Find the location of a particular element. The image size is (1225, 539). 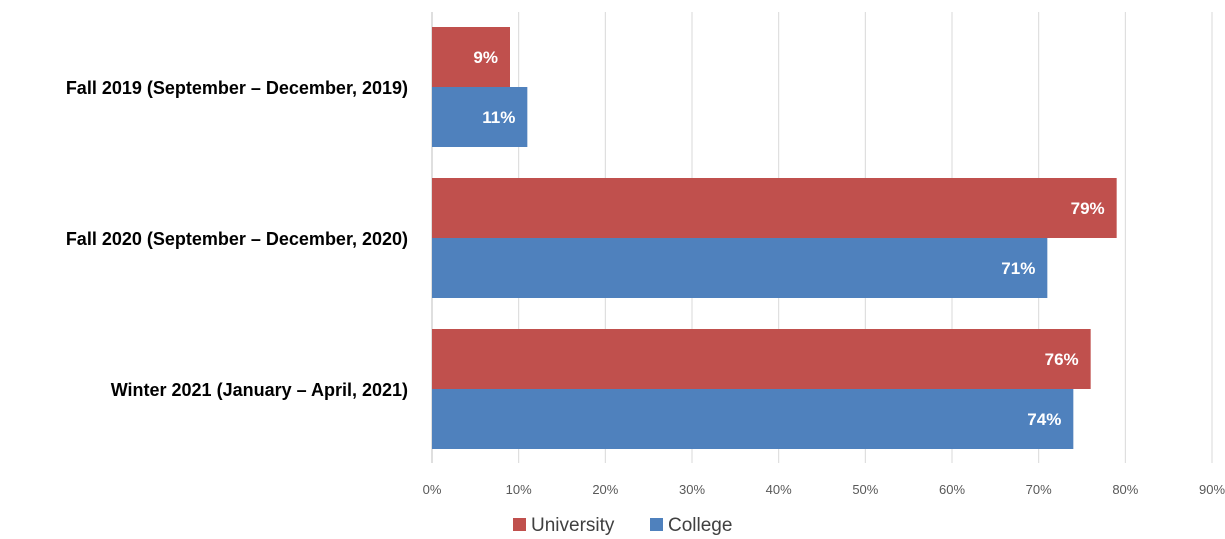

x-tick-label: 30% is located at coordinates (692, 489).